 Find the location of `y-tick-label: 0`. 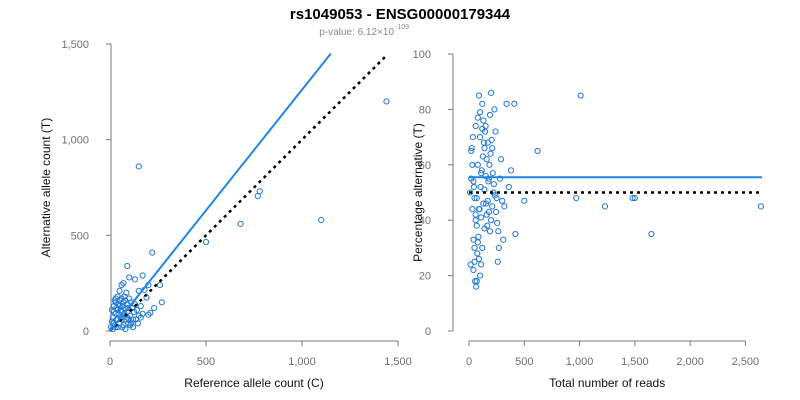

y-tick-label: 0 is located at coordinates (86, 332).